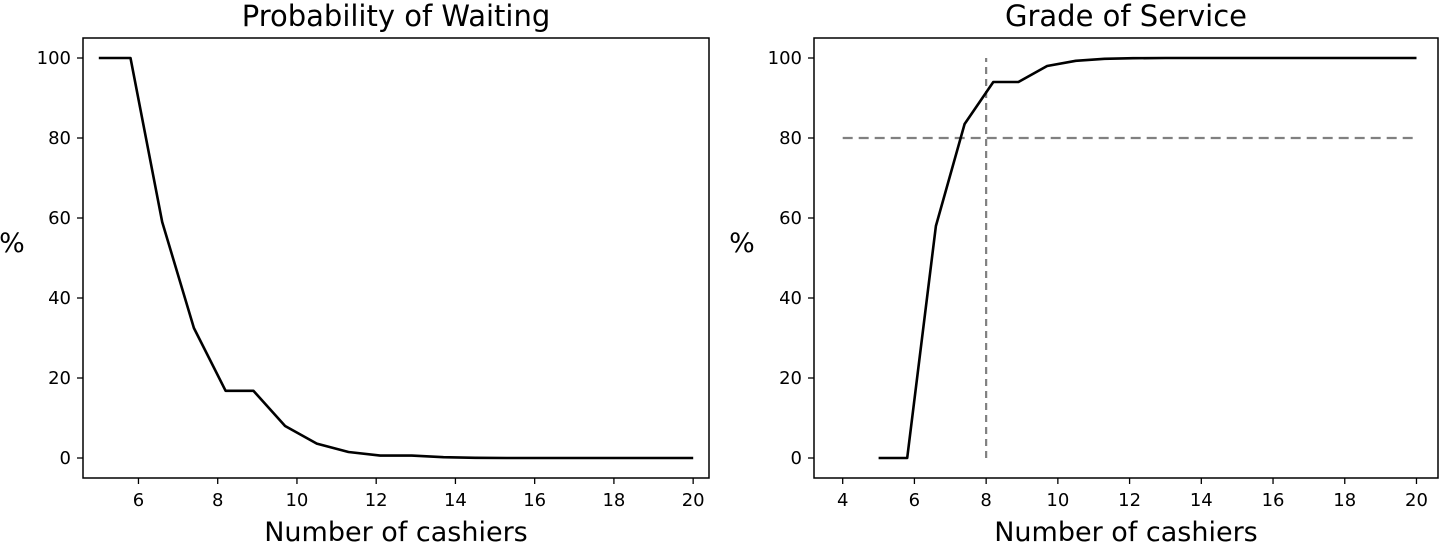  What do you see at coordinates (1126, 16) in the screenshot?
I see `chart-title: Grade of Service` at bounding box center [1126, 16].